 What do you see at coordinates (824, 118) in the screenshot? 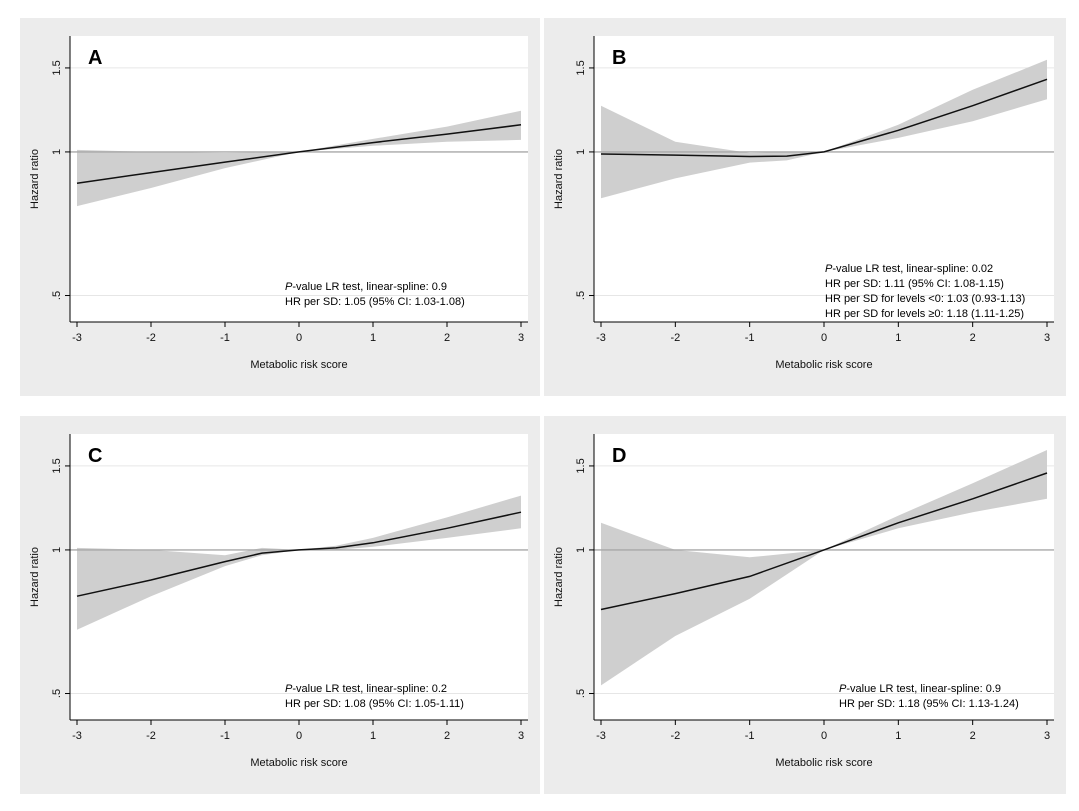
I see `hazard-ratio-line` at bounding box center [824, 118].